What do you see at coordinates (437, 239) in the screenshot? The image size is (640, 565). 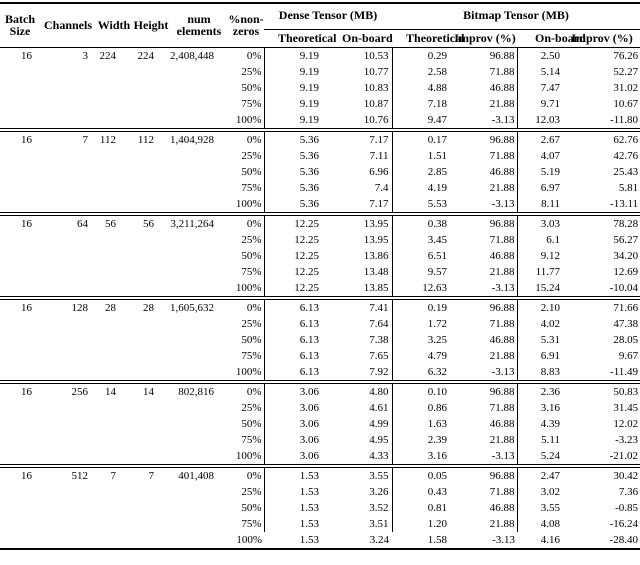 I see `cell-bitmap-theoretical: 3.45` at bounding box center [437, 239].